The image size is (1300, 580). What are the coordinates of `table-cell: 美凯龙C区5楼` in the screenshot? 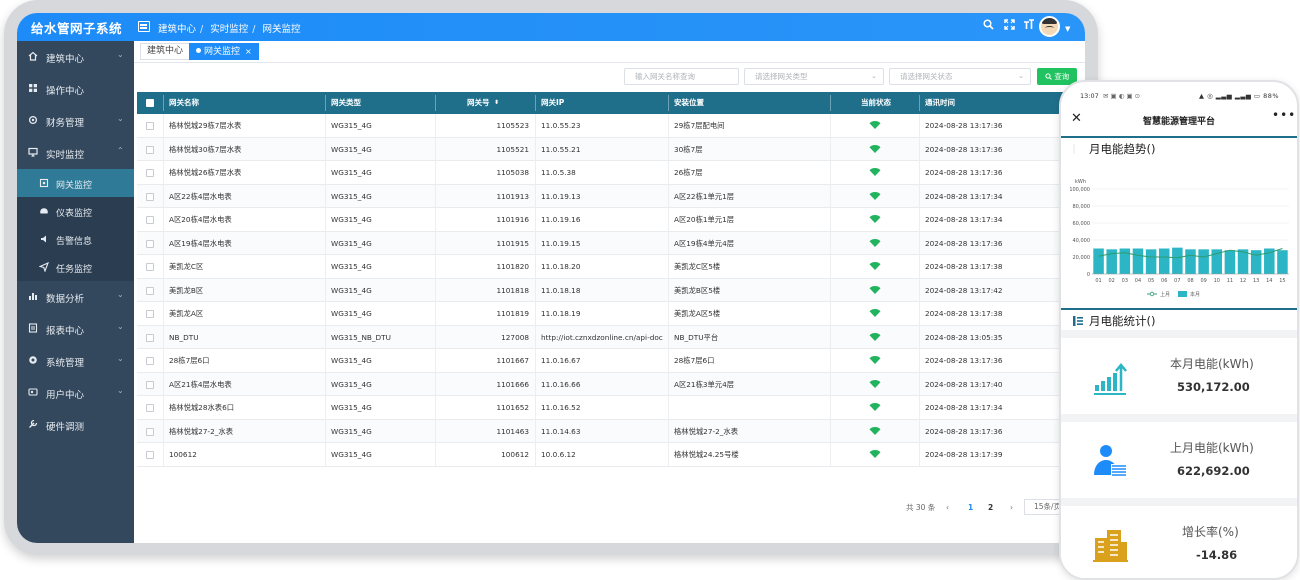 It's located at (697, 266).